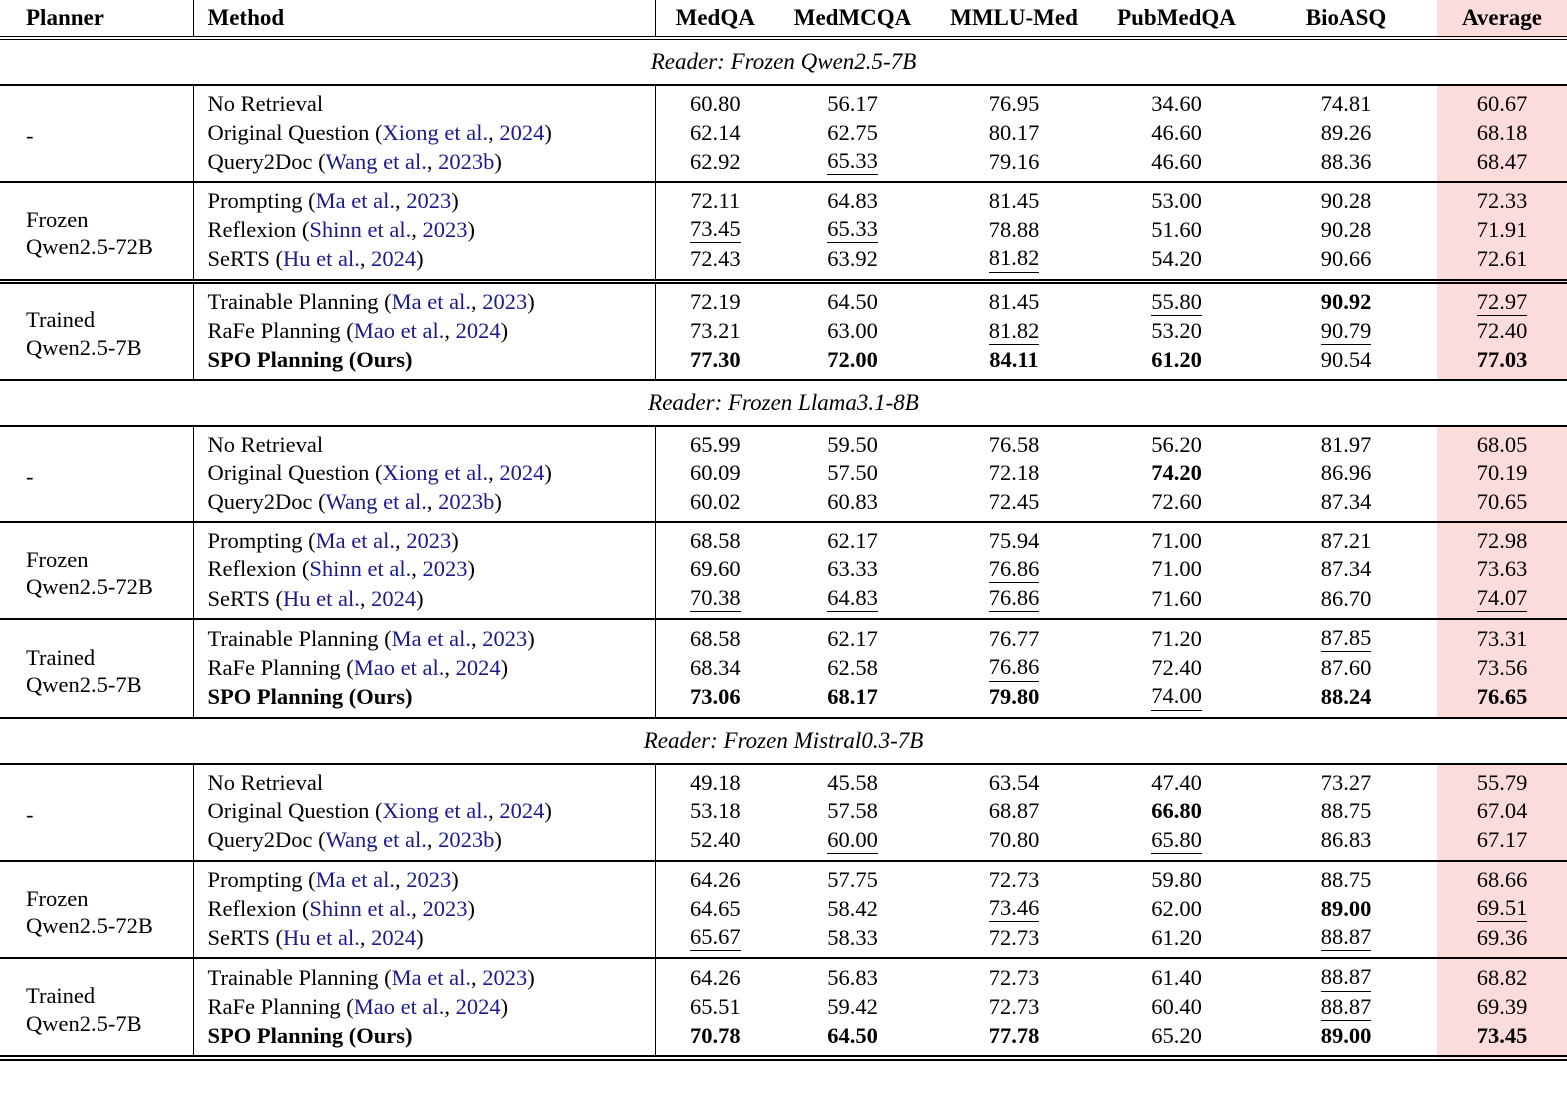 This screenshot has width=1567, height=1106. I want to click on average-score-cell: 76.65, so click(1502, 700).